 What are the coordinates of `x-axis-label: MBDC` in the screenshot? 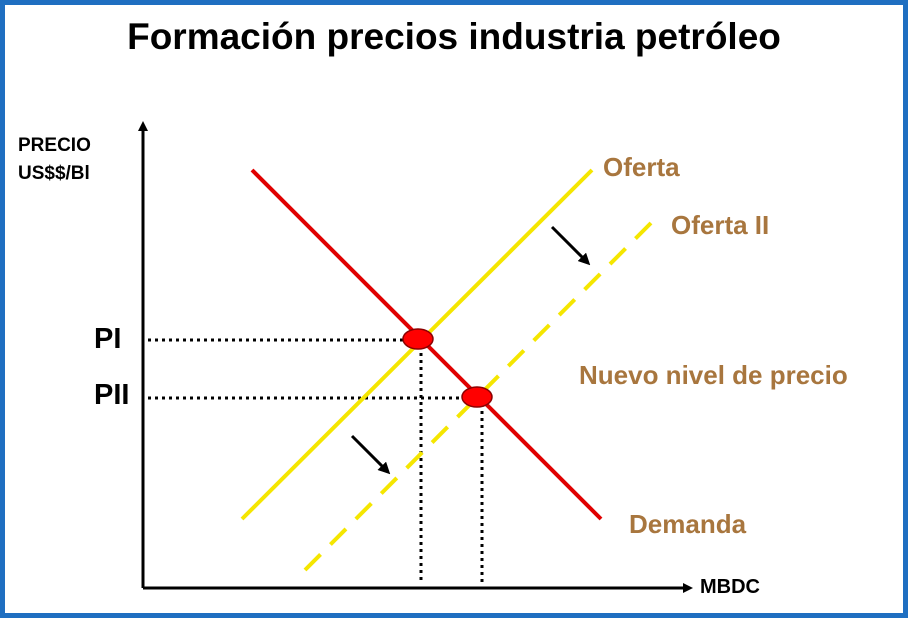 It's located at (730, 587).